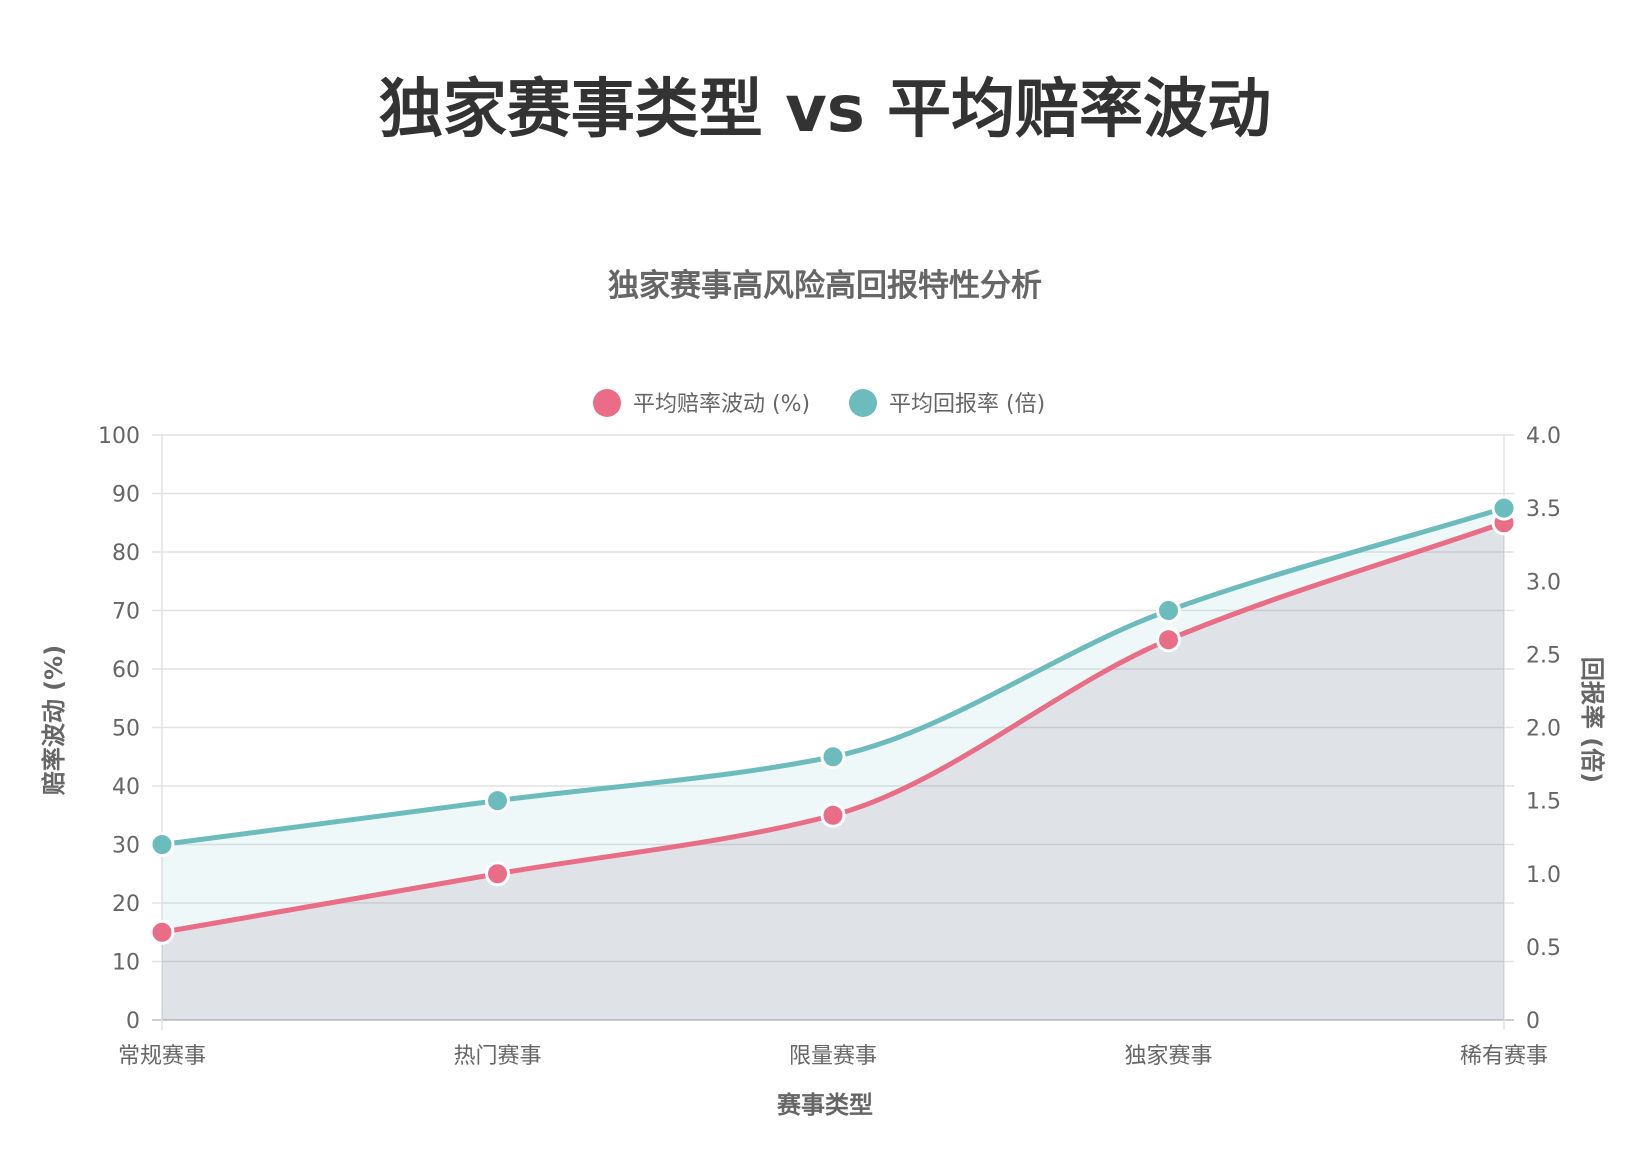 This screenshot has height=1172, width=1650. What do you see at coordinates (1533, 1021) in the screenshot?
I see `y-right-tick-label: 0` at bounding box center [1533, 1021].